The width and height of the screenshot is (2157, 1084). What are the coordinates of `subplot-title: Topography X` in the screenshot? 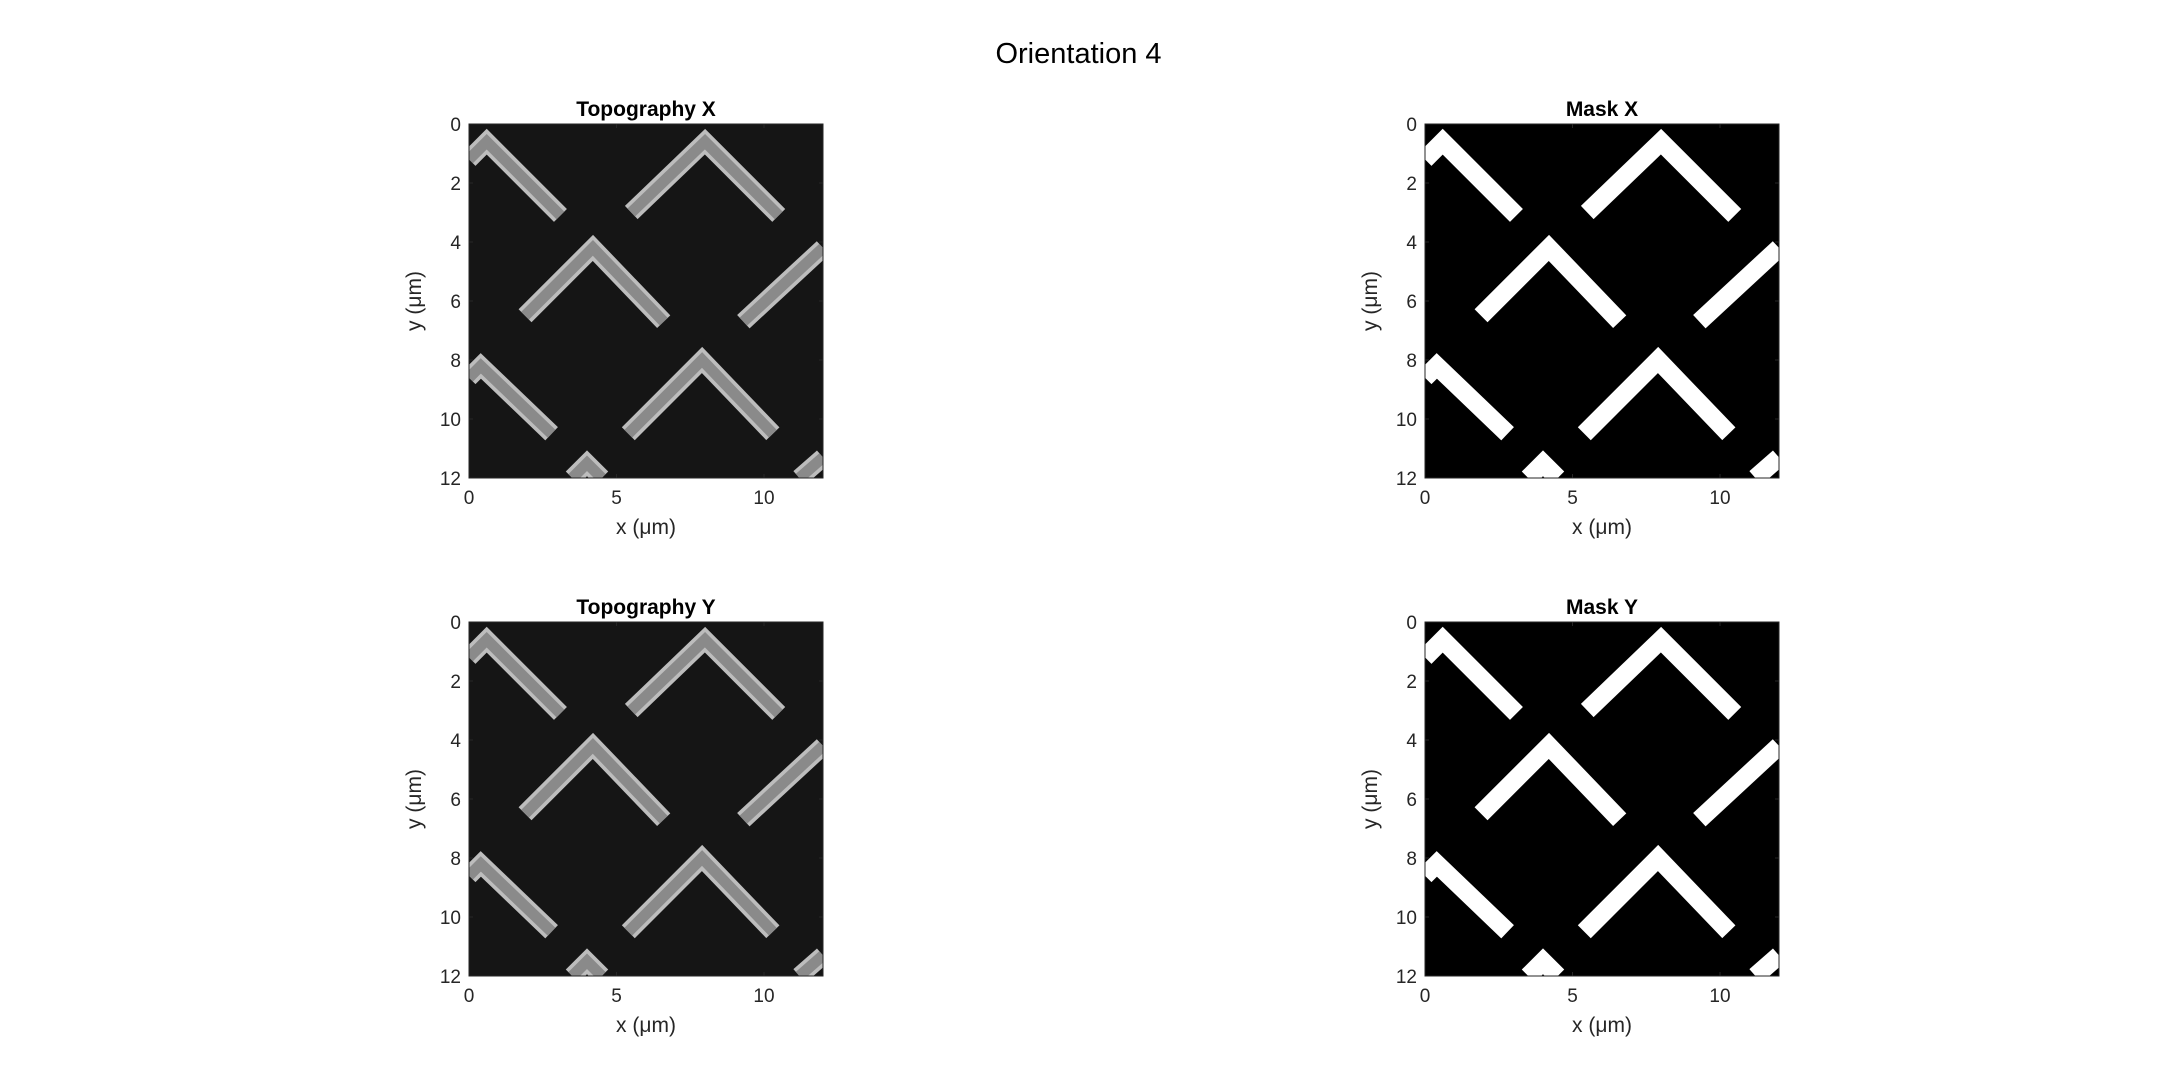 It's located at (646, 109).